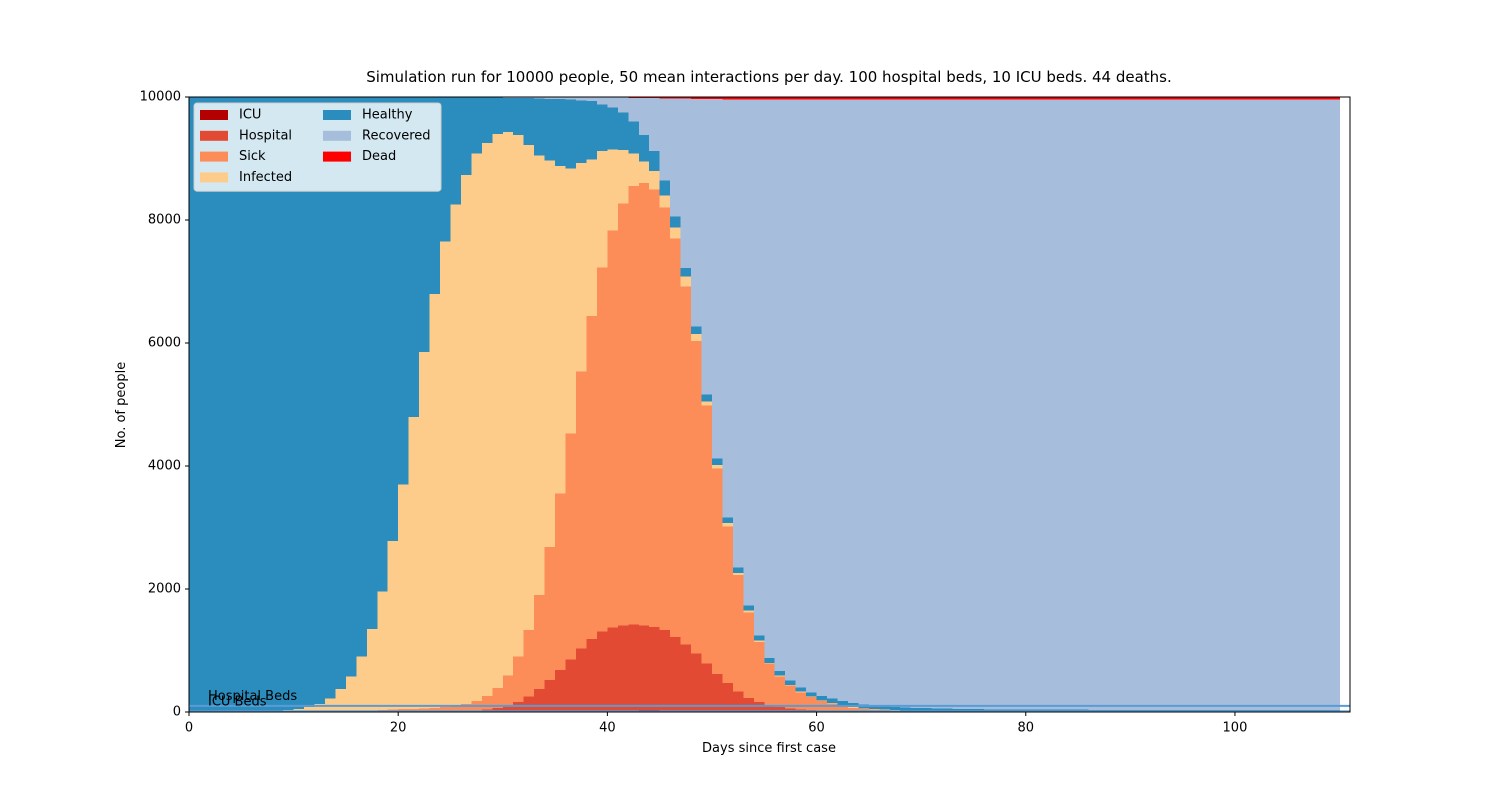  What do you see at coordinates (396, 135) in the screenshot?
I see `legend-label: Recovered` at bounding box center [396, 135].